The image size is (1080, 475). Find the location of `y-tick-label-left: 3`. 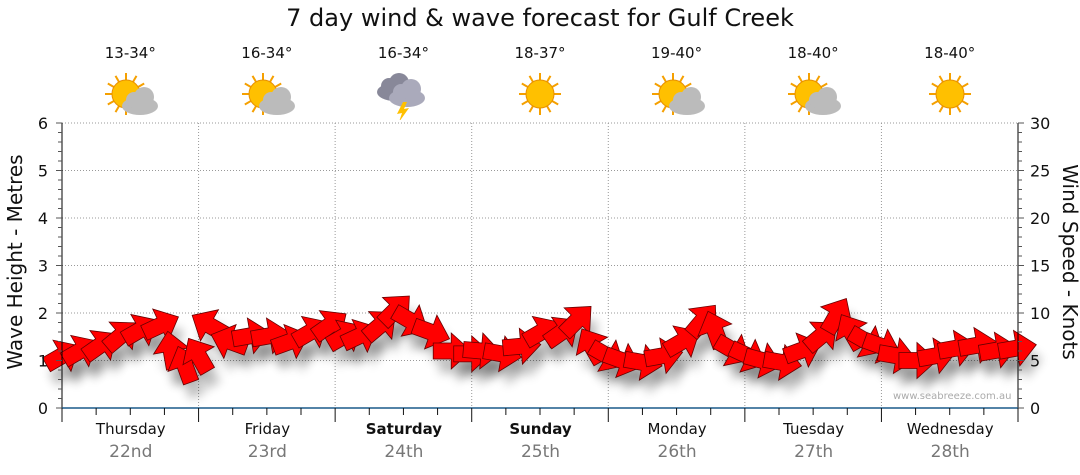

y-tick-label-left: 3 is located at coordinates (43, 266).